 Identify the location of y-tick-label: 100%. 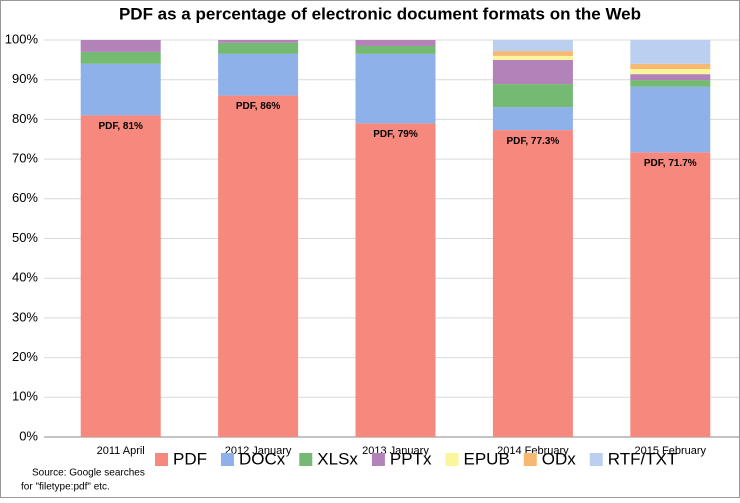
(22, 38).